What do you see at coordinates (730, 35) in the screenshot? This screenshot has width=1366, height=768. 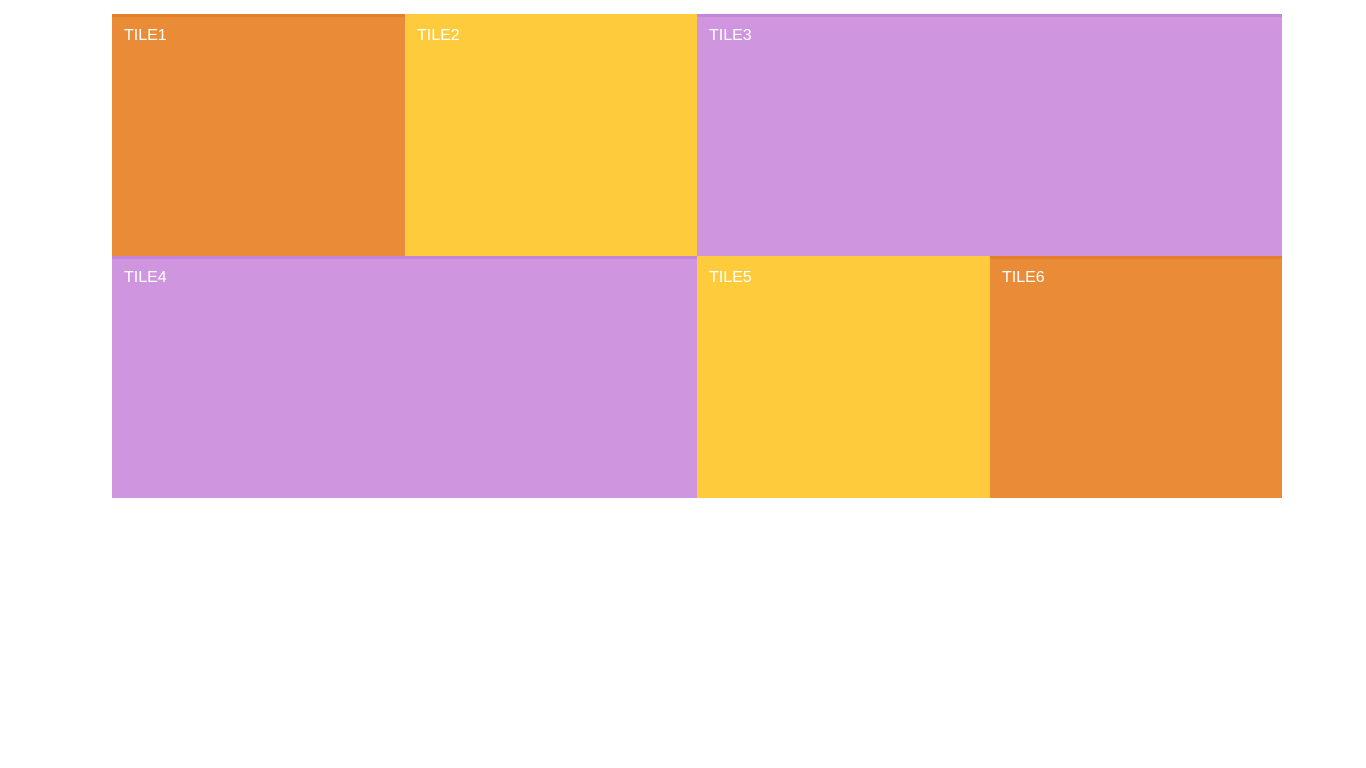 I see `tile-3-label: TILE3` at bounding box center [730, 35].